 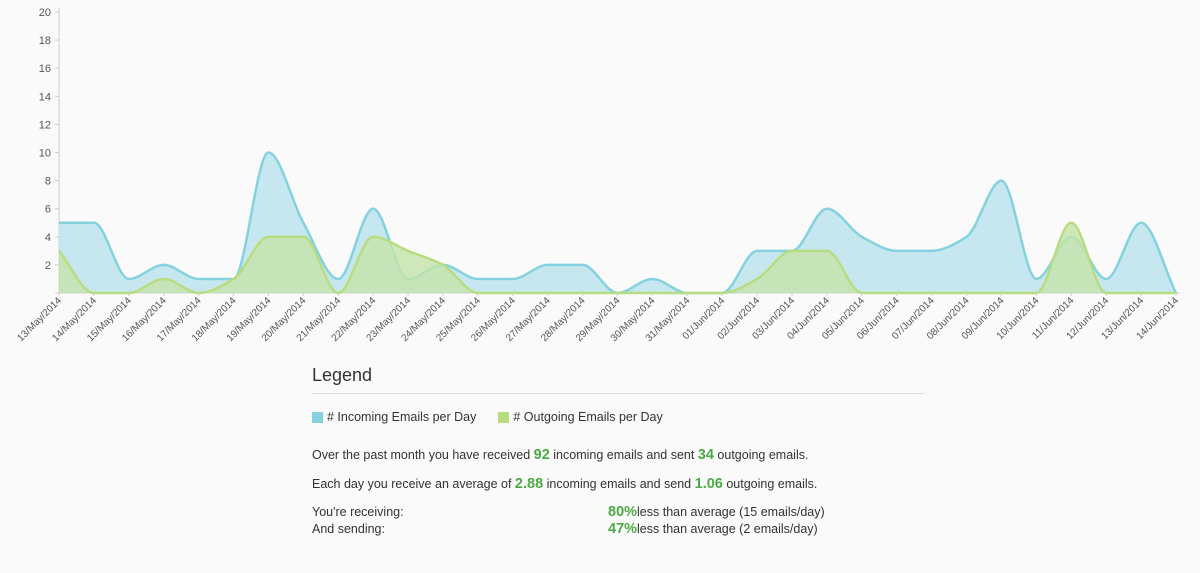 I want to click on legend-item-outgoing: # Outgoing Emails per Day, so click(x=580, y=417).